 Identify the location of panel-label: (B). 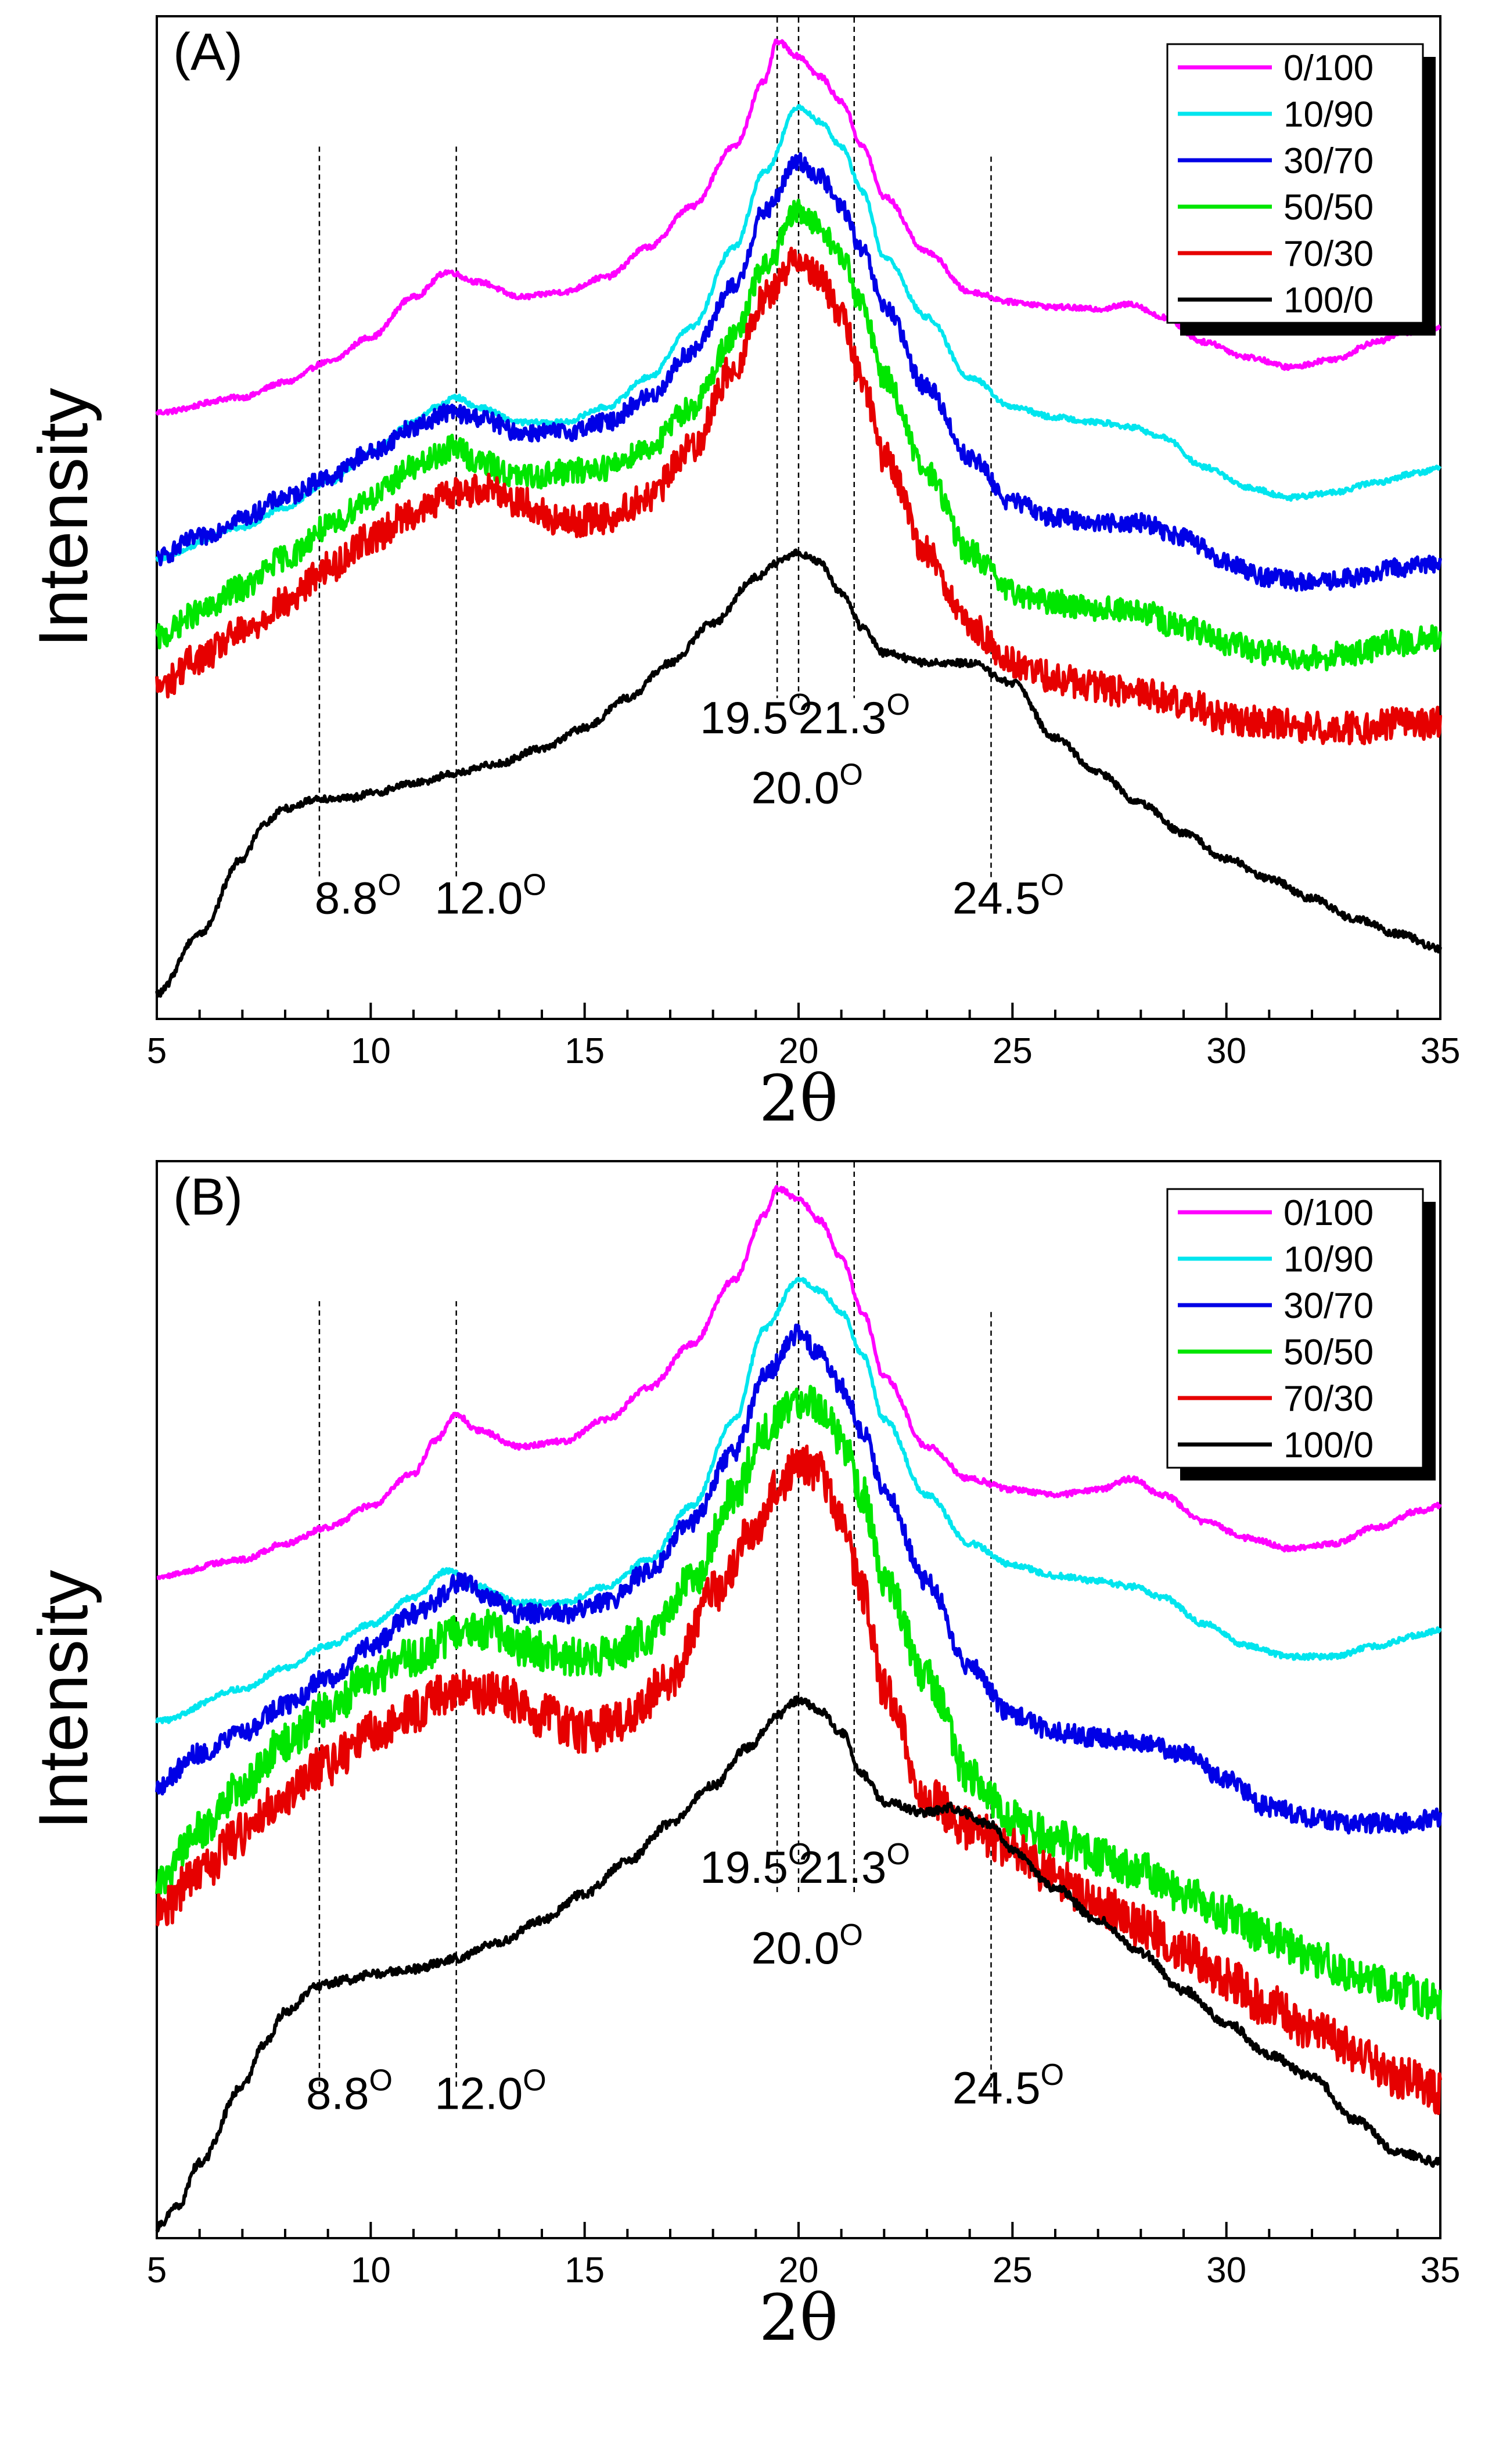
(208, 1197).